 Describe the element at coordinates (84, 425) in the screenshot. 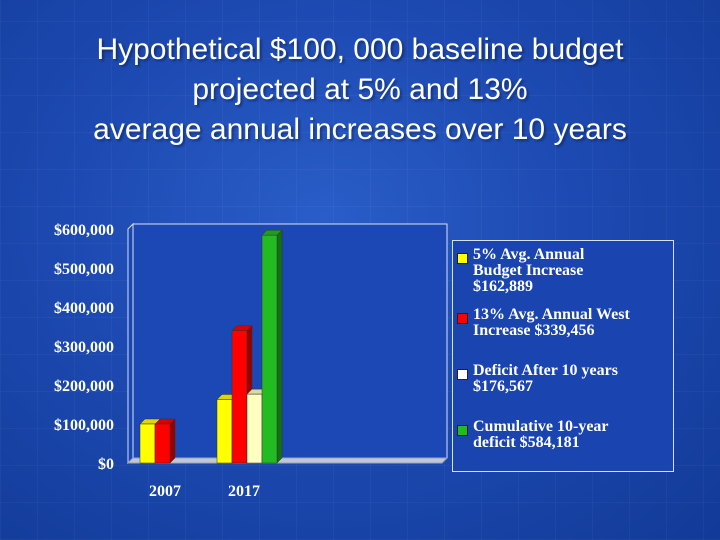

I see `y-tick-label: $100,000` at that location.